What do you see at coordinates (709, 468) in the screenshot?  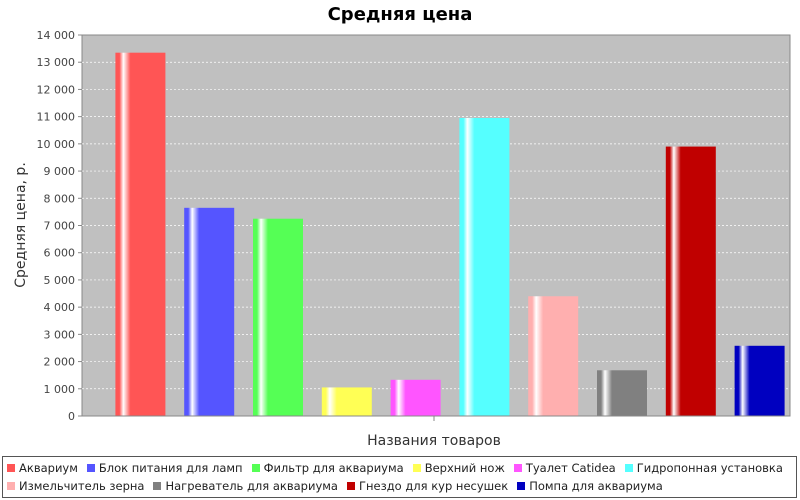 I see `legend-label: Гидропонная установка` at bounding box center [709, 468].